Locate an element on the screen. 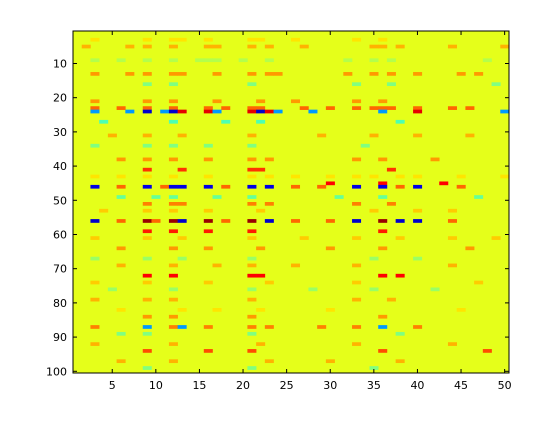 The width and height of the screenshot is (560, 425). y-tick-label: 20 is located at coordinates (60, 98).